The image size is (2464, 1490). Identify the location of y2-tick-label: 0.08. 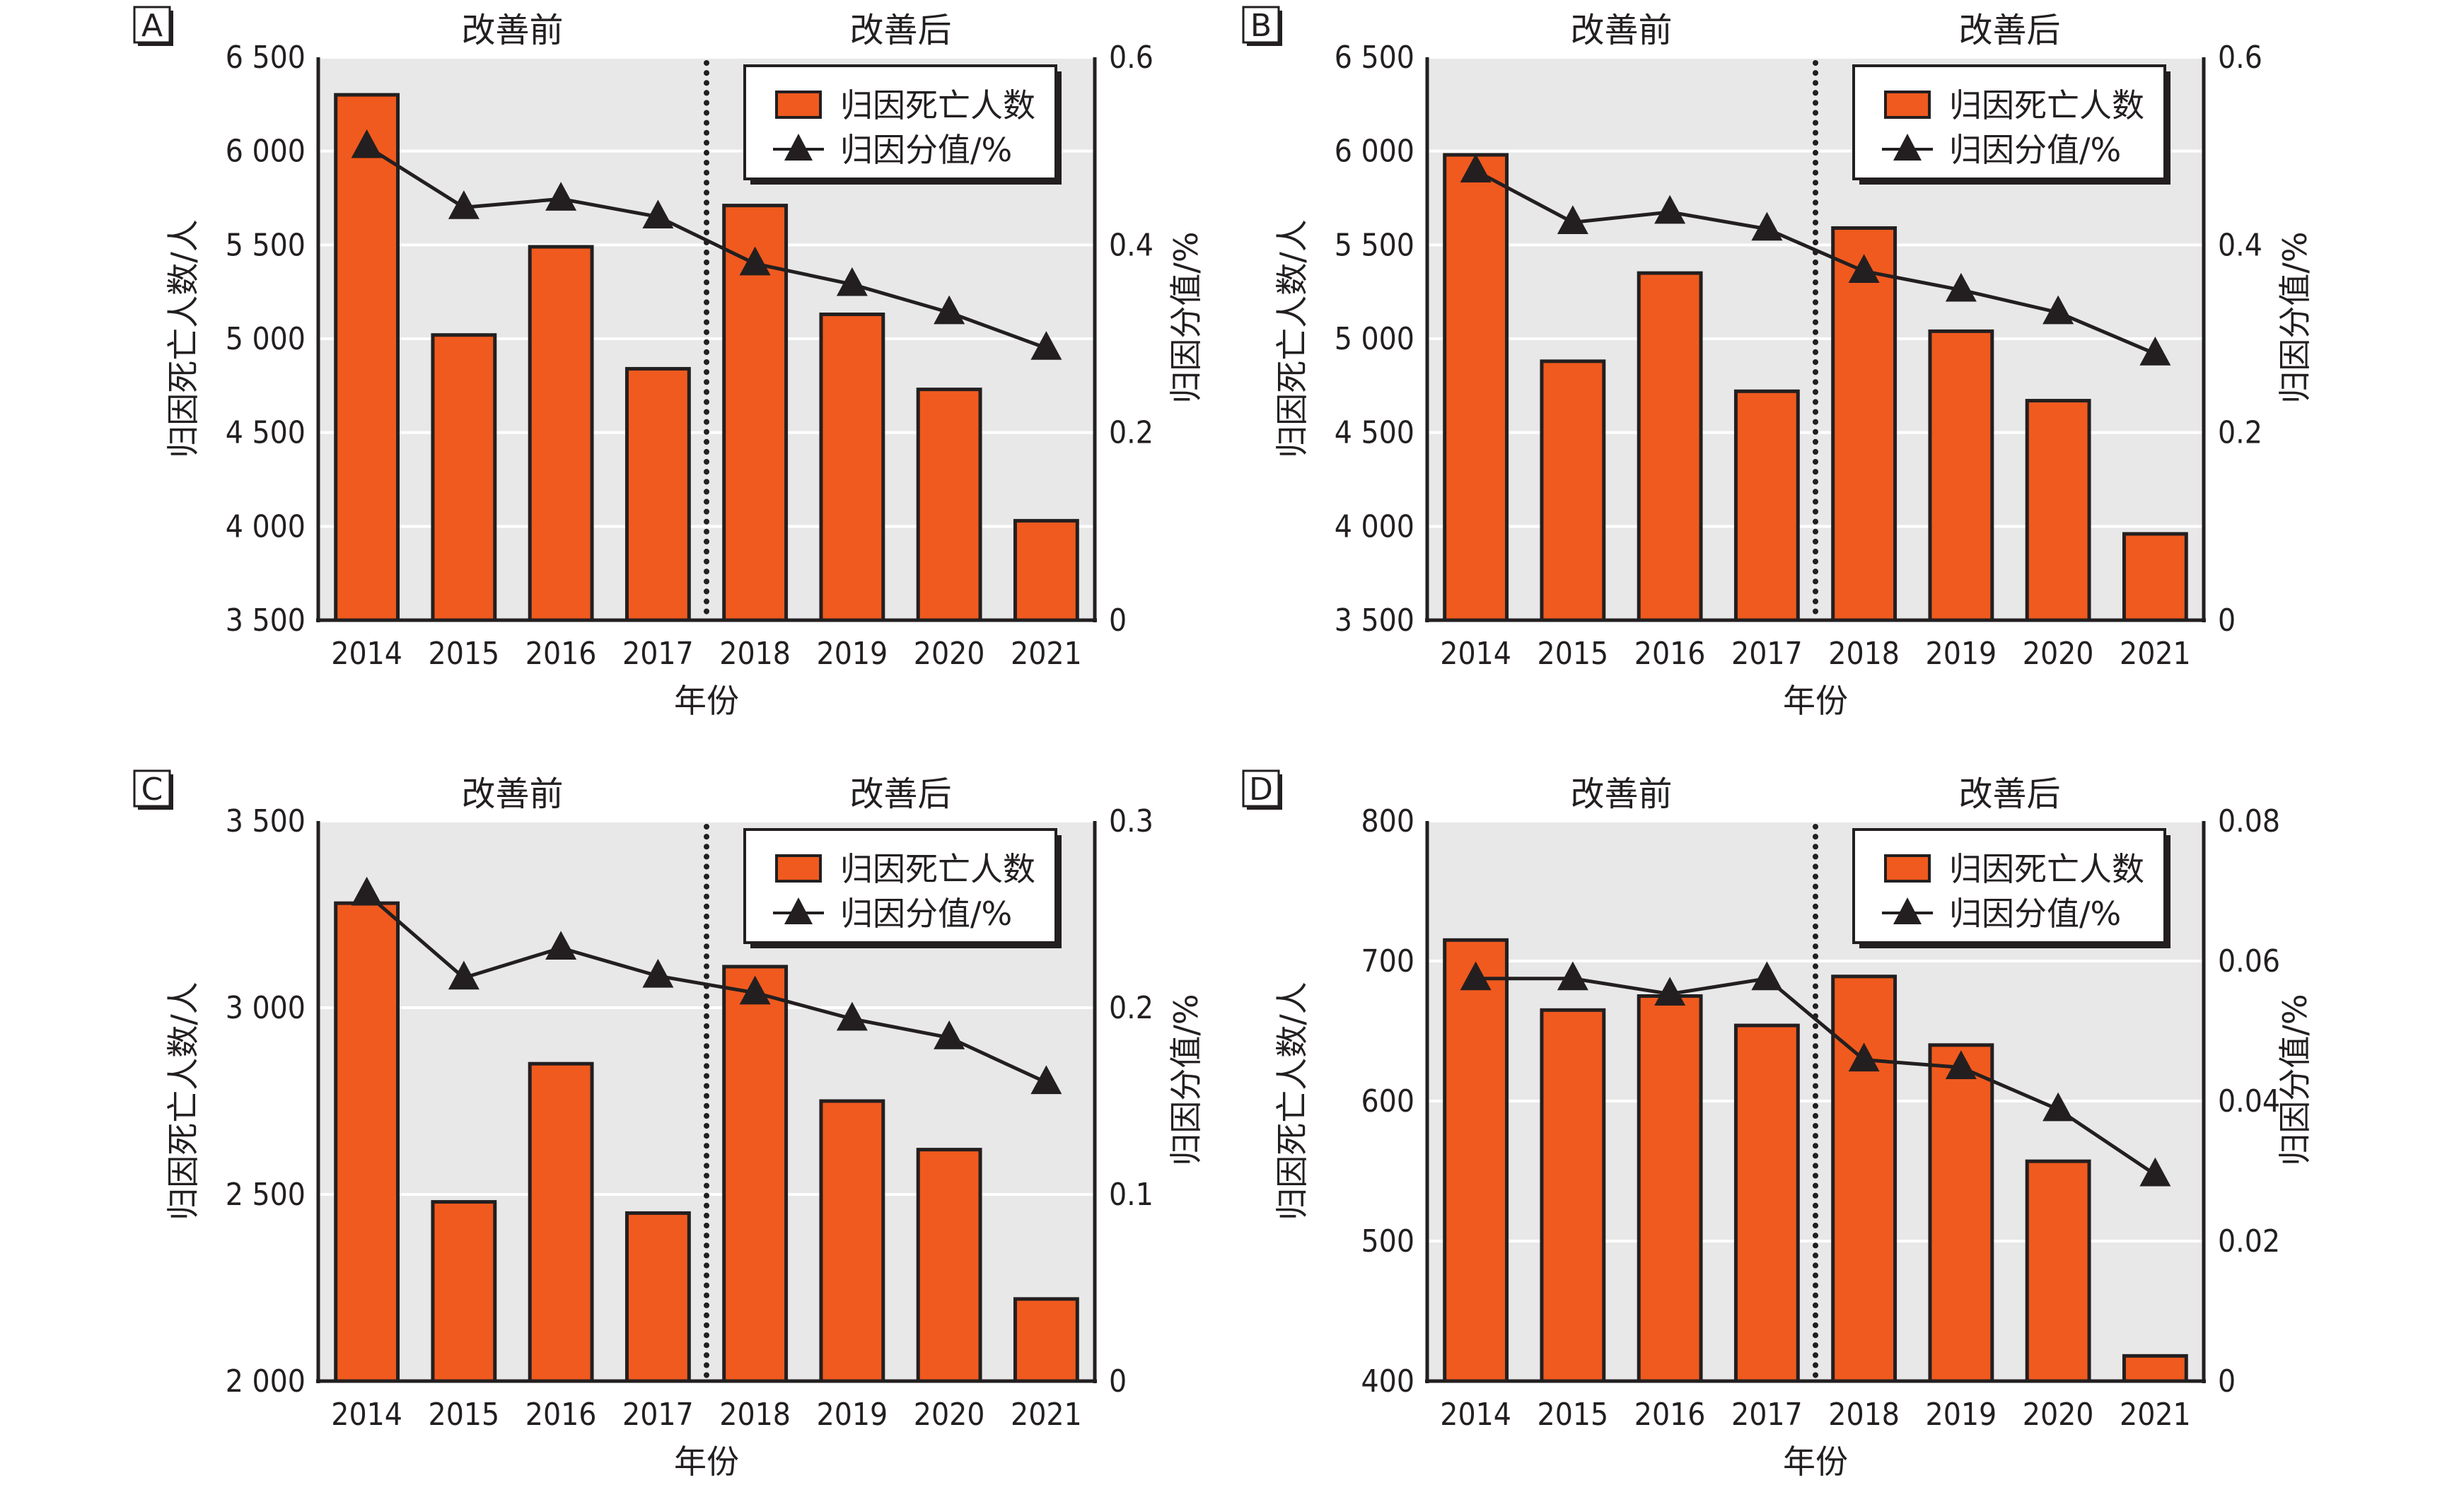
(2249, 821).